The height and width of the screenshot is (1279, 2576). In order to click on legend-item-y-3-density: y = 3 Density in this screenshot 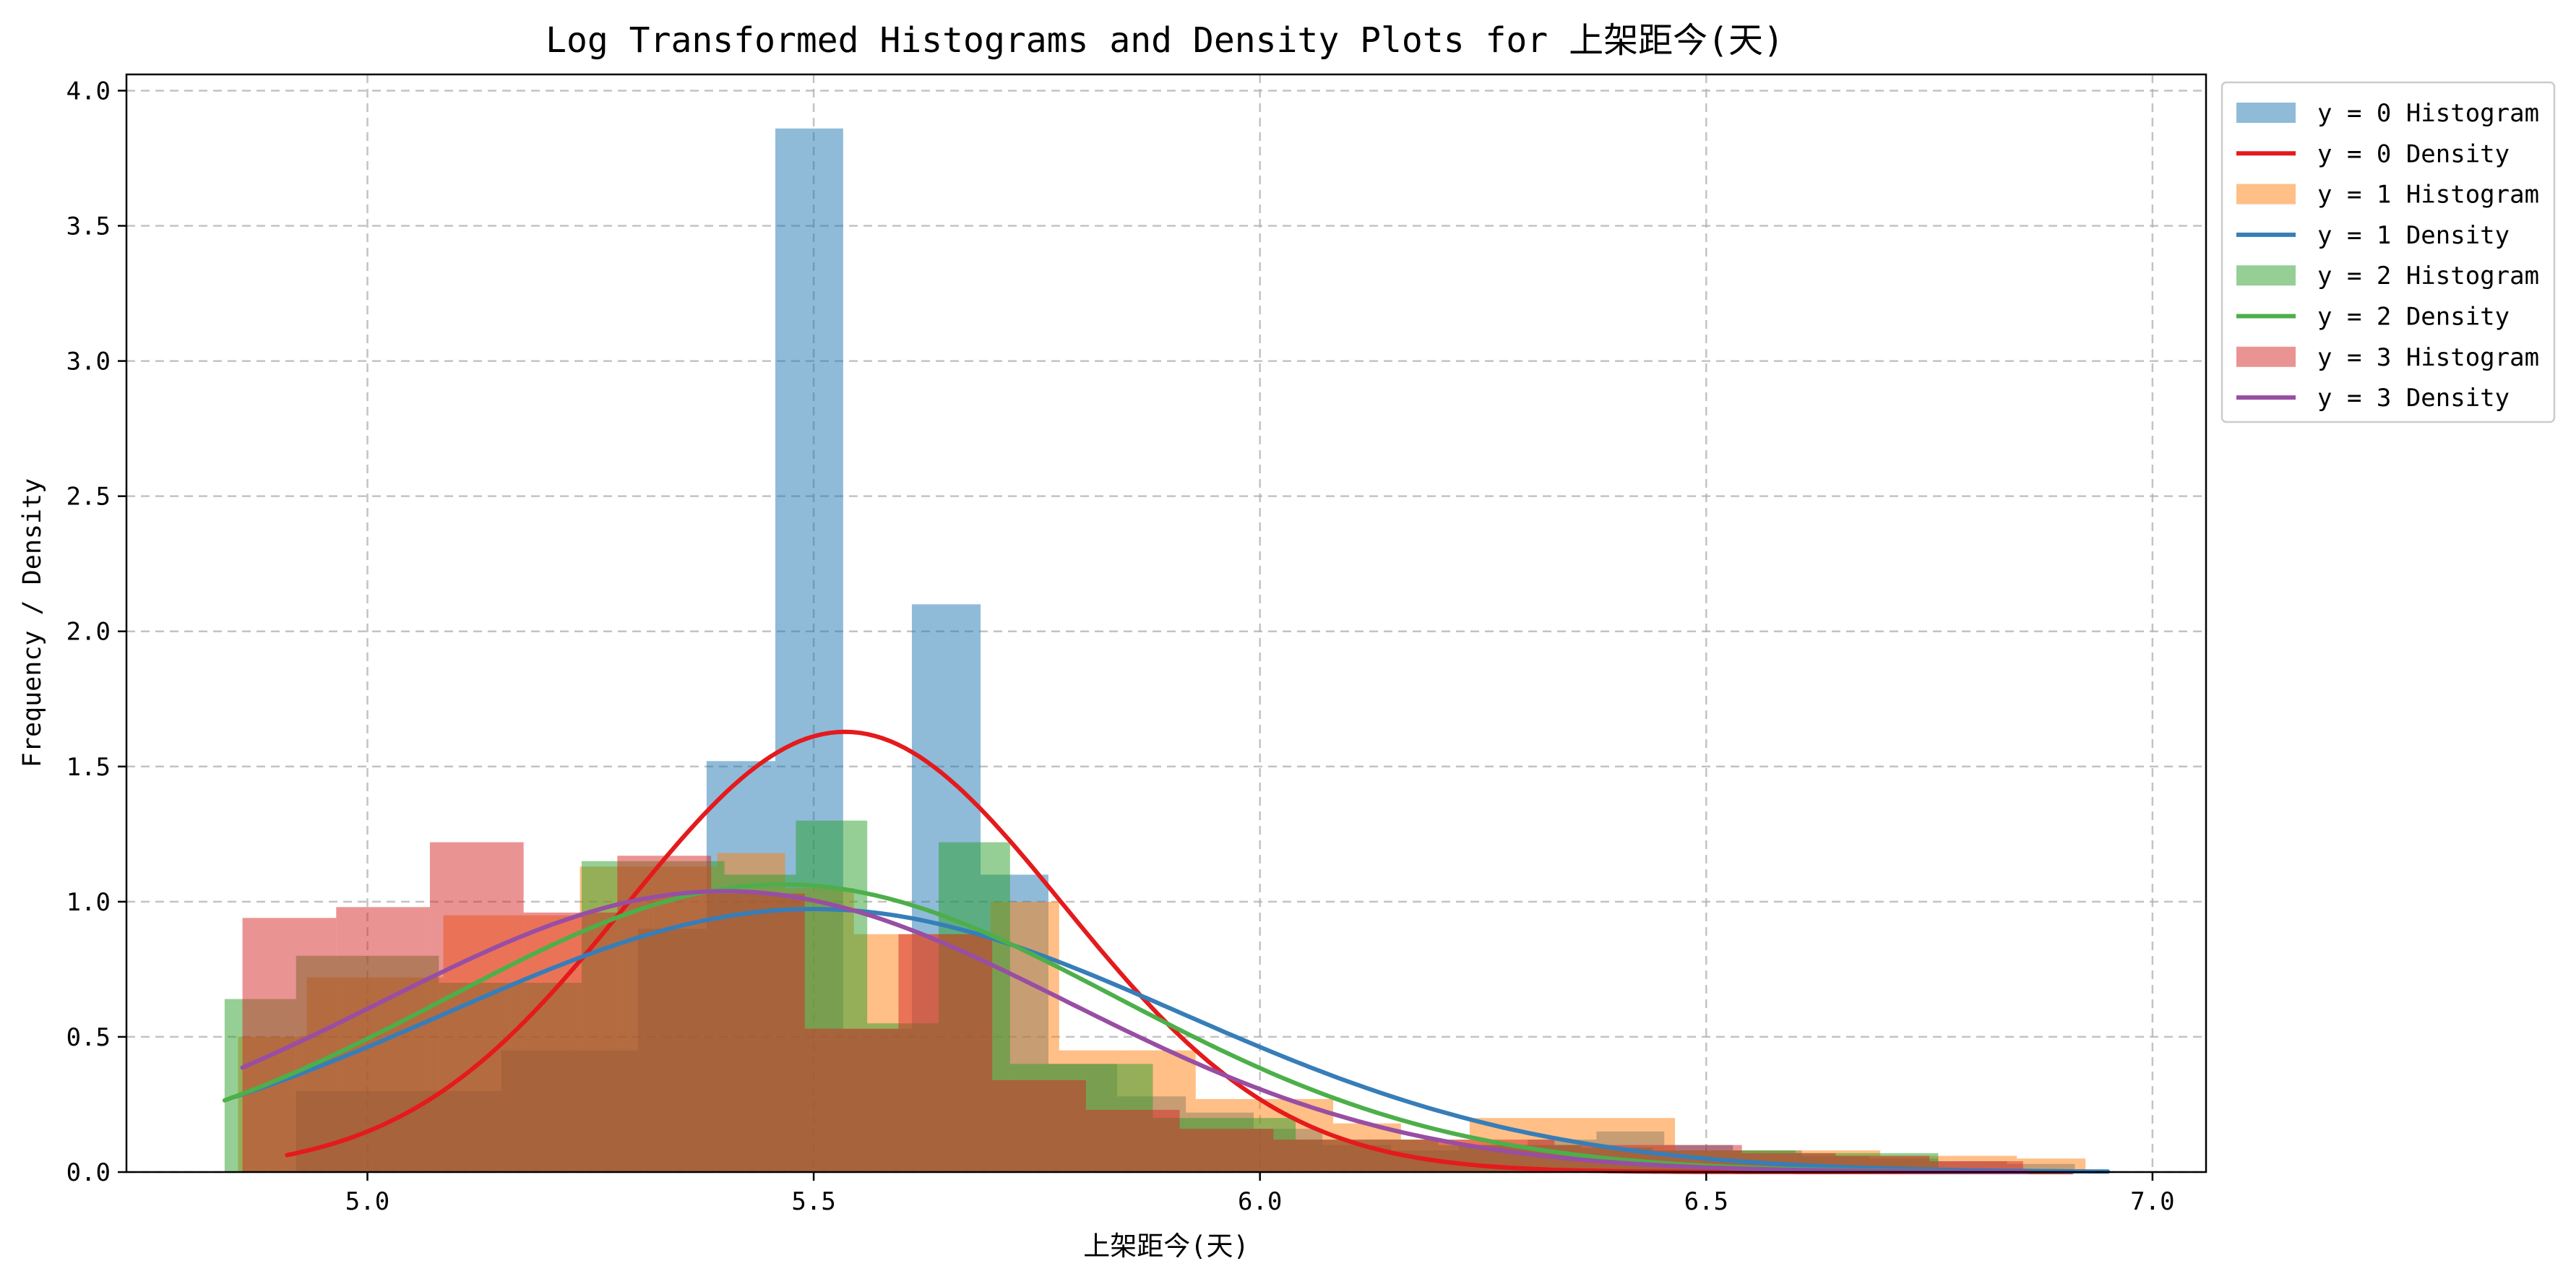, I will do `click(2373, 398)`.